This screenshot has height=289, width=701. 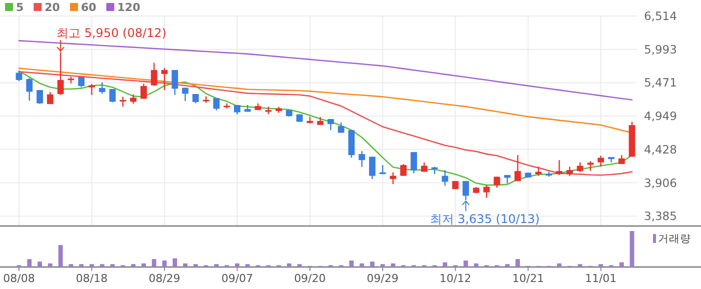 What do you see at coordinates (164, 278) in the screenshot?
I see `x-tick-label: 08/29` at bounding box center [164, 278].